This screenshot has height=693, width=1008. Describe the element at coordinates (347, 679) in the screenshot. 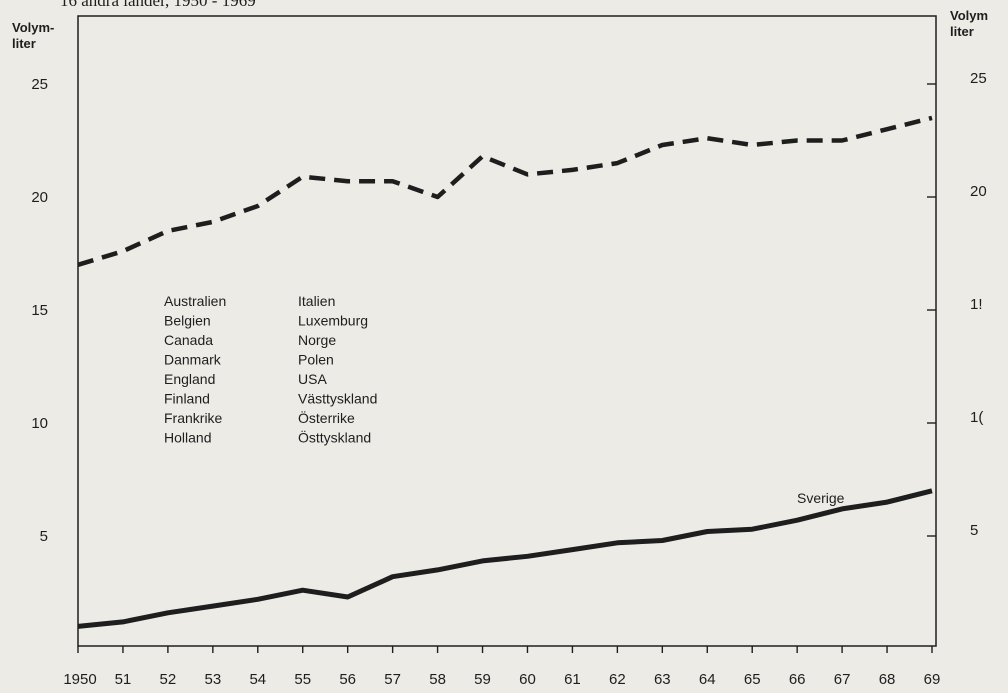

I see `x-tick-label: 56` at that location.